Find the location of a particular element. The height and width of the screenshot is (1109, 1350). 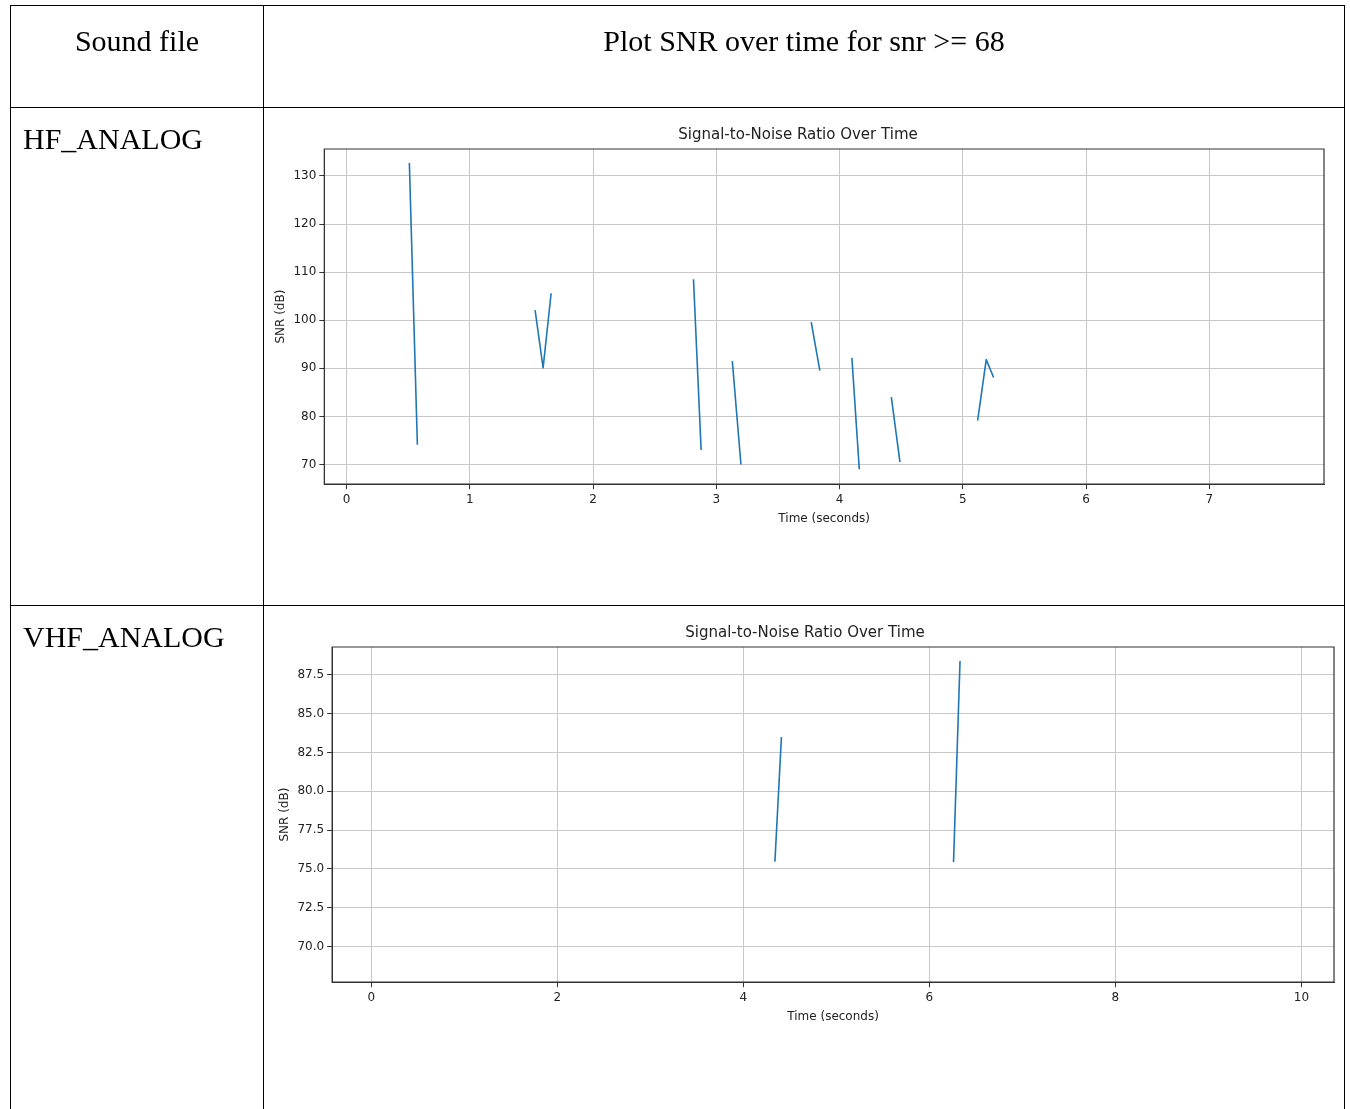

y-tick-label: 80.0 is located at coordinates (311, 790).